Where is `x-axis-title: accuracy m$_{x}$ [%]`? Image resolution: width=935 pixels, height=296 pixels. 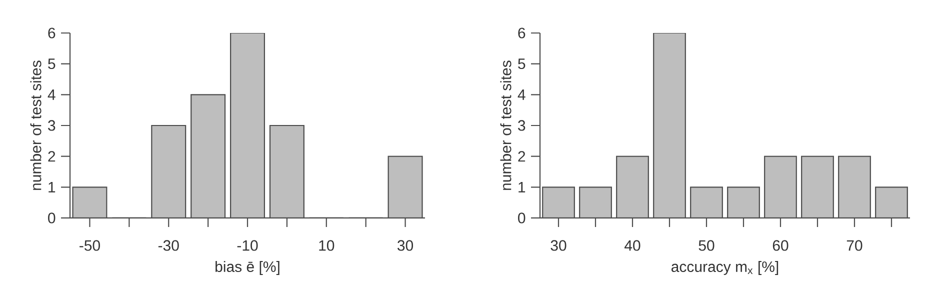 x-axis-title: accuracy m$_{x}$ [%] is located at coordinates (725, 268).